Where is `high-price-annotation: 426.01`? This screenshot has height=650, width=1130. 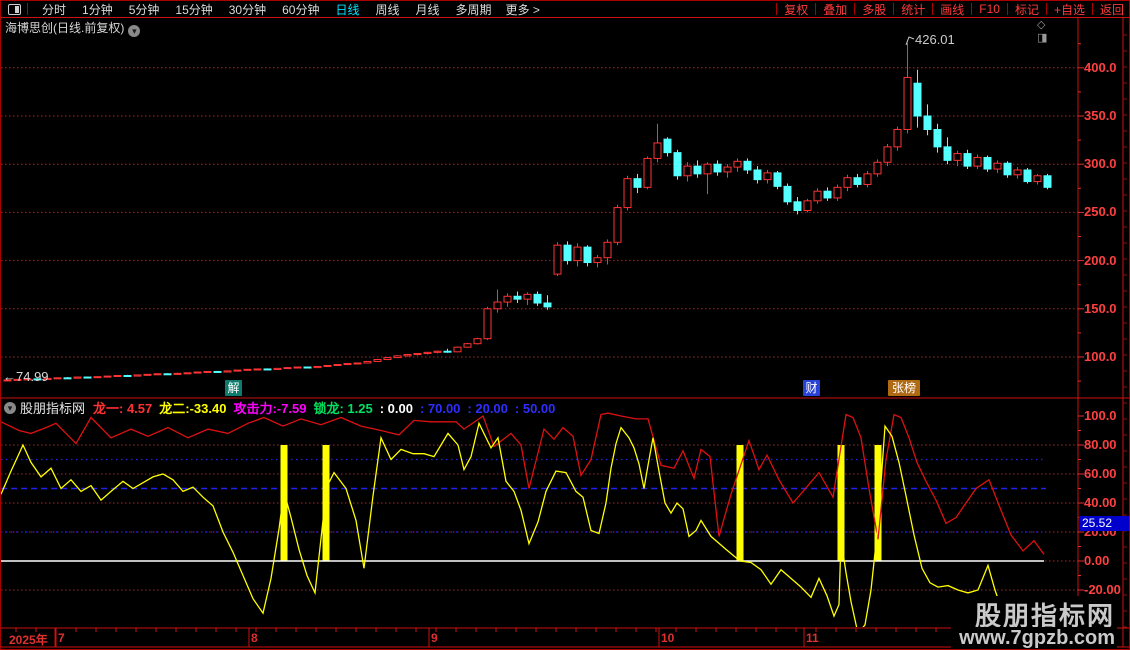 high-price-annotation: 426.01 is located at coordinates (935, 39).